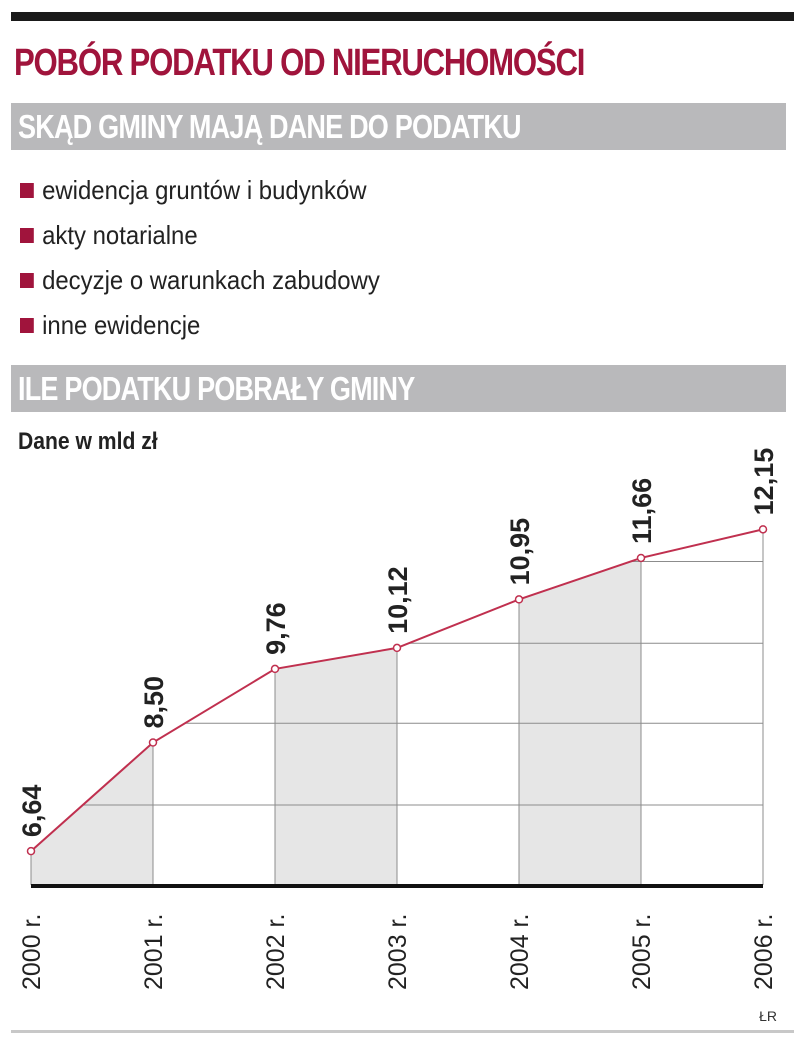 The height and width of the screenshot is (1042, 805). I want to click on list-item: akty notarialne, so click(200, 235).